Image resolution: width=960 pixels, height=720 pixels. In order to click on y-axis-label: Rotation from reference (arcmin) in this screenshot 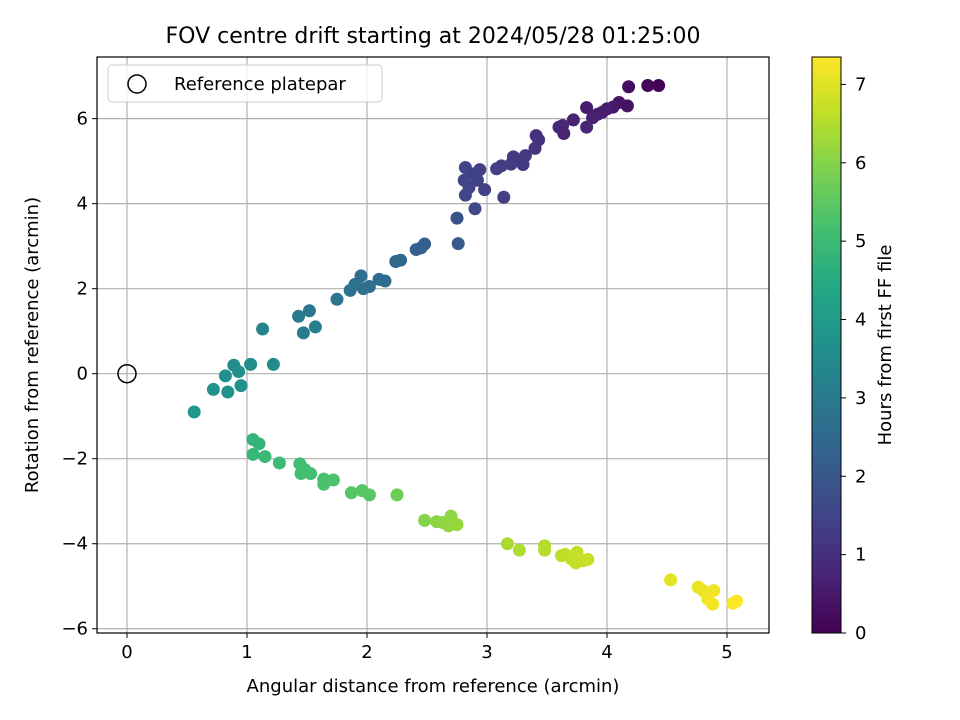, I will do `click(32, 345)`.